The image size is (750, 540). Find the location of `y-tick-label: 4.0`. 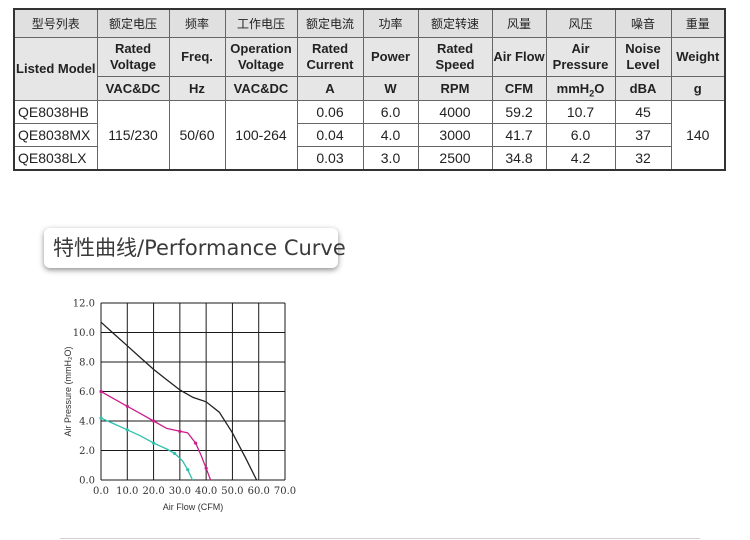

y-tick-label: 4.0 is located at coordinates (87, 422).